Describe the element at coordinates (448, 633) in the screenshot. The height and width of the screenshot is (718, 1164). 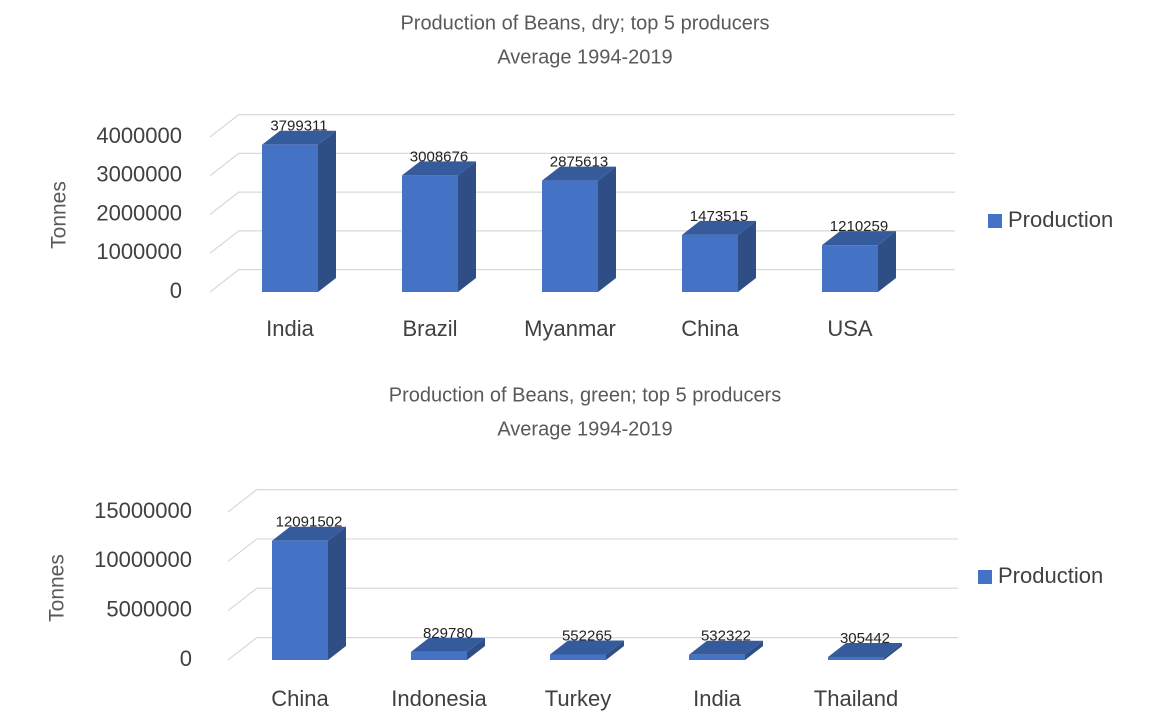
I see `data-label: 829780` at that location.